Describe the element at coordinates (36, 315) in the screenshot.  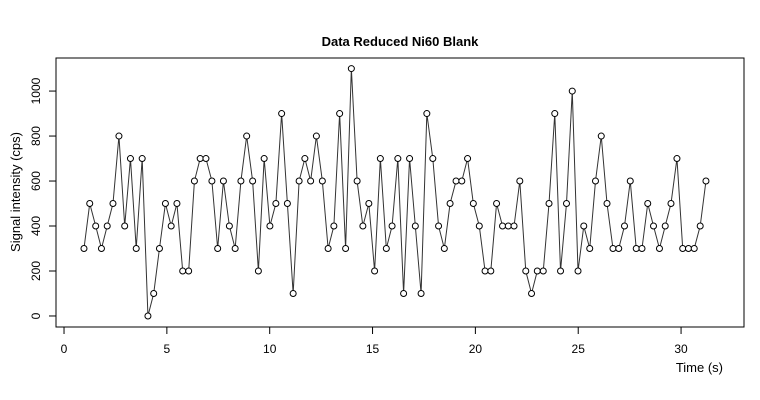
I see `y-tick-label: 0` at that location.